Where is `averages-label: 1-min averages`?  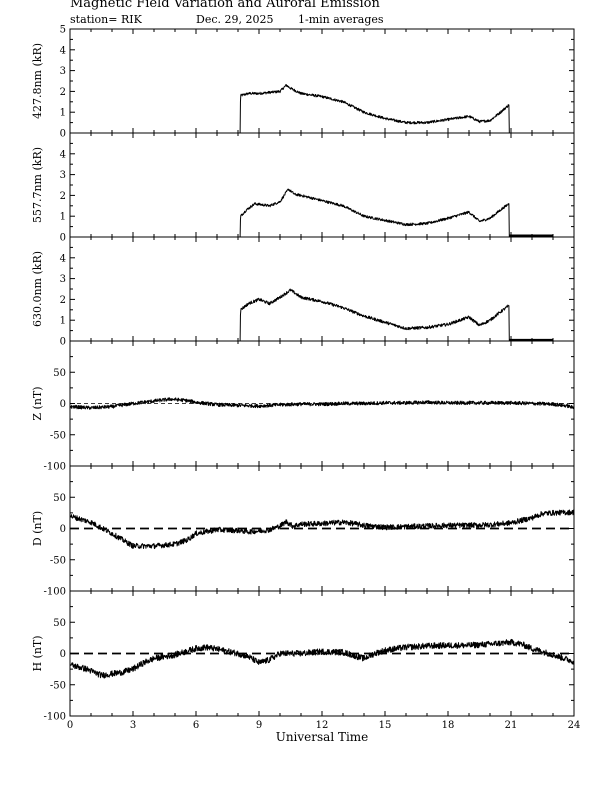
averages-label: 1-min averages is located at coordinates (341, 19).